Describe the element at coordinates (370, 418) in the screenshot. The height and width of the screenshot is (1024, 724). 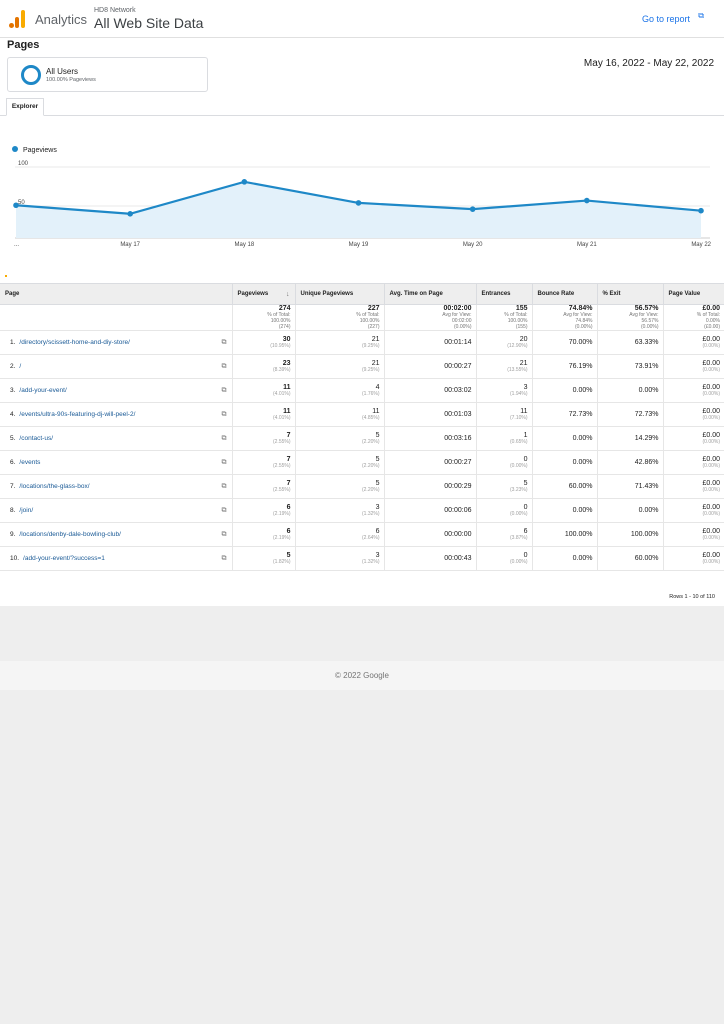
I see `unique-pageviews-pct: (4.85%)` at that location.